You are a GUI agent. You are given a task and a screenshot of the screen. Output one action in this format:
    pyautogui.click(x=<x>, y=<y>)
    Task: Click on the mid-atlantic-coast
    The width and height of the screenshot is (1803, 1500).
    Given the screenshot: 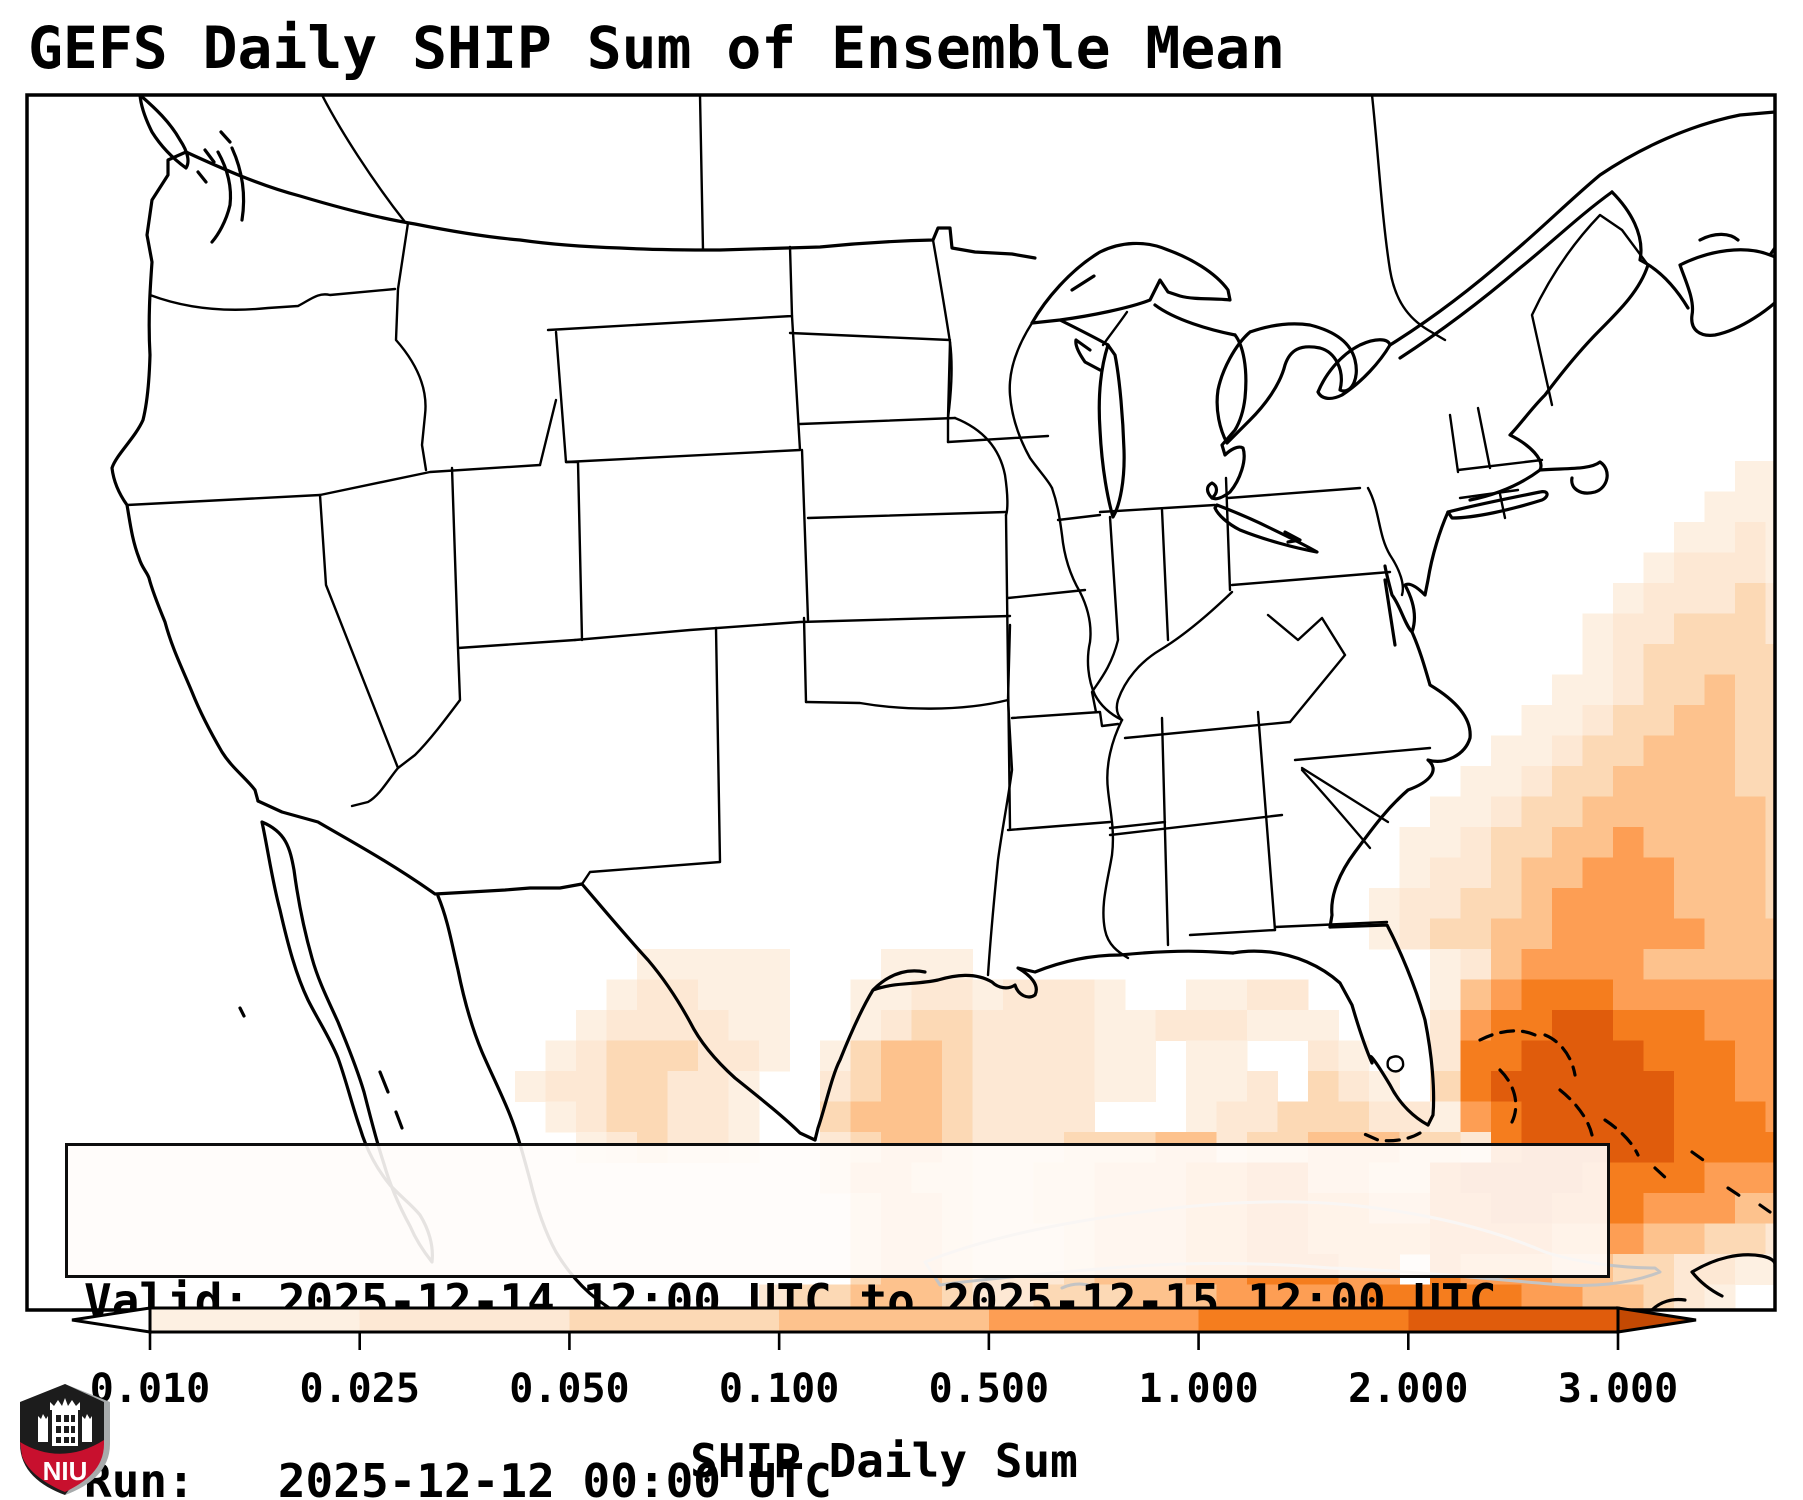 What is the action you would take?
    pyautogui.click(x=1400, y=719)
    